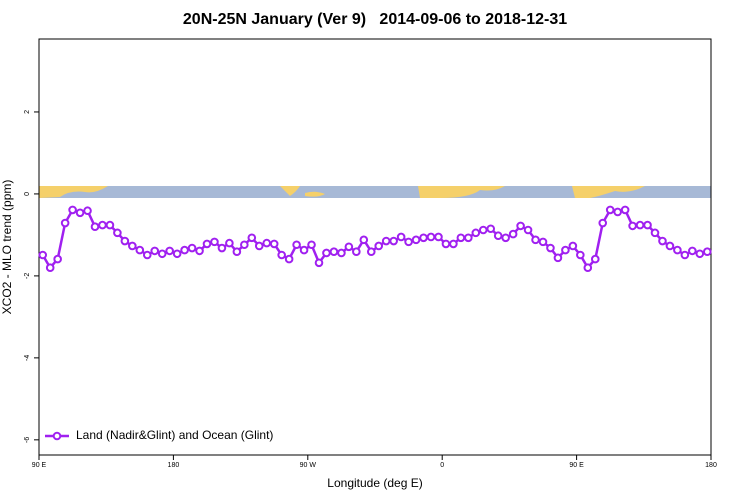  I want to click on x-tick-label: 0, so click(442, 465).